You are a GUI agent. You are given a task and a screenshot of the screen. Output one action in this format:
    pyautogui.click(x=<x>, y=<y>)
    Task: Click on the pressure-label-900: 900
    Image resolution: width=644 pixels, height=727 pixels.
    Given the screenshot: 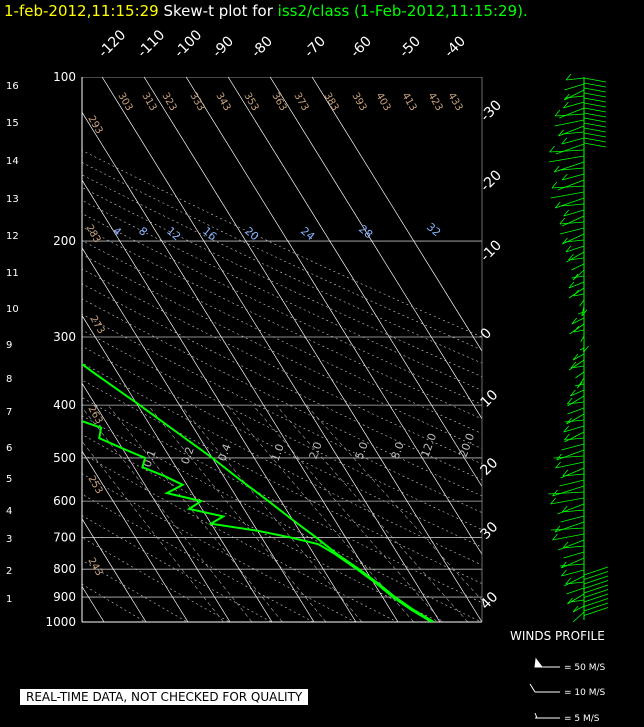 What is the action you would take?
    pyautogui.click(x=64, y=597)
    